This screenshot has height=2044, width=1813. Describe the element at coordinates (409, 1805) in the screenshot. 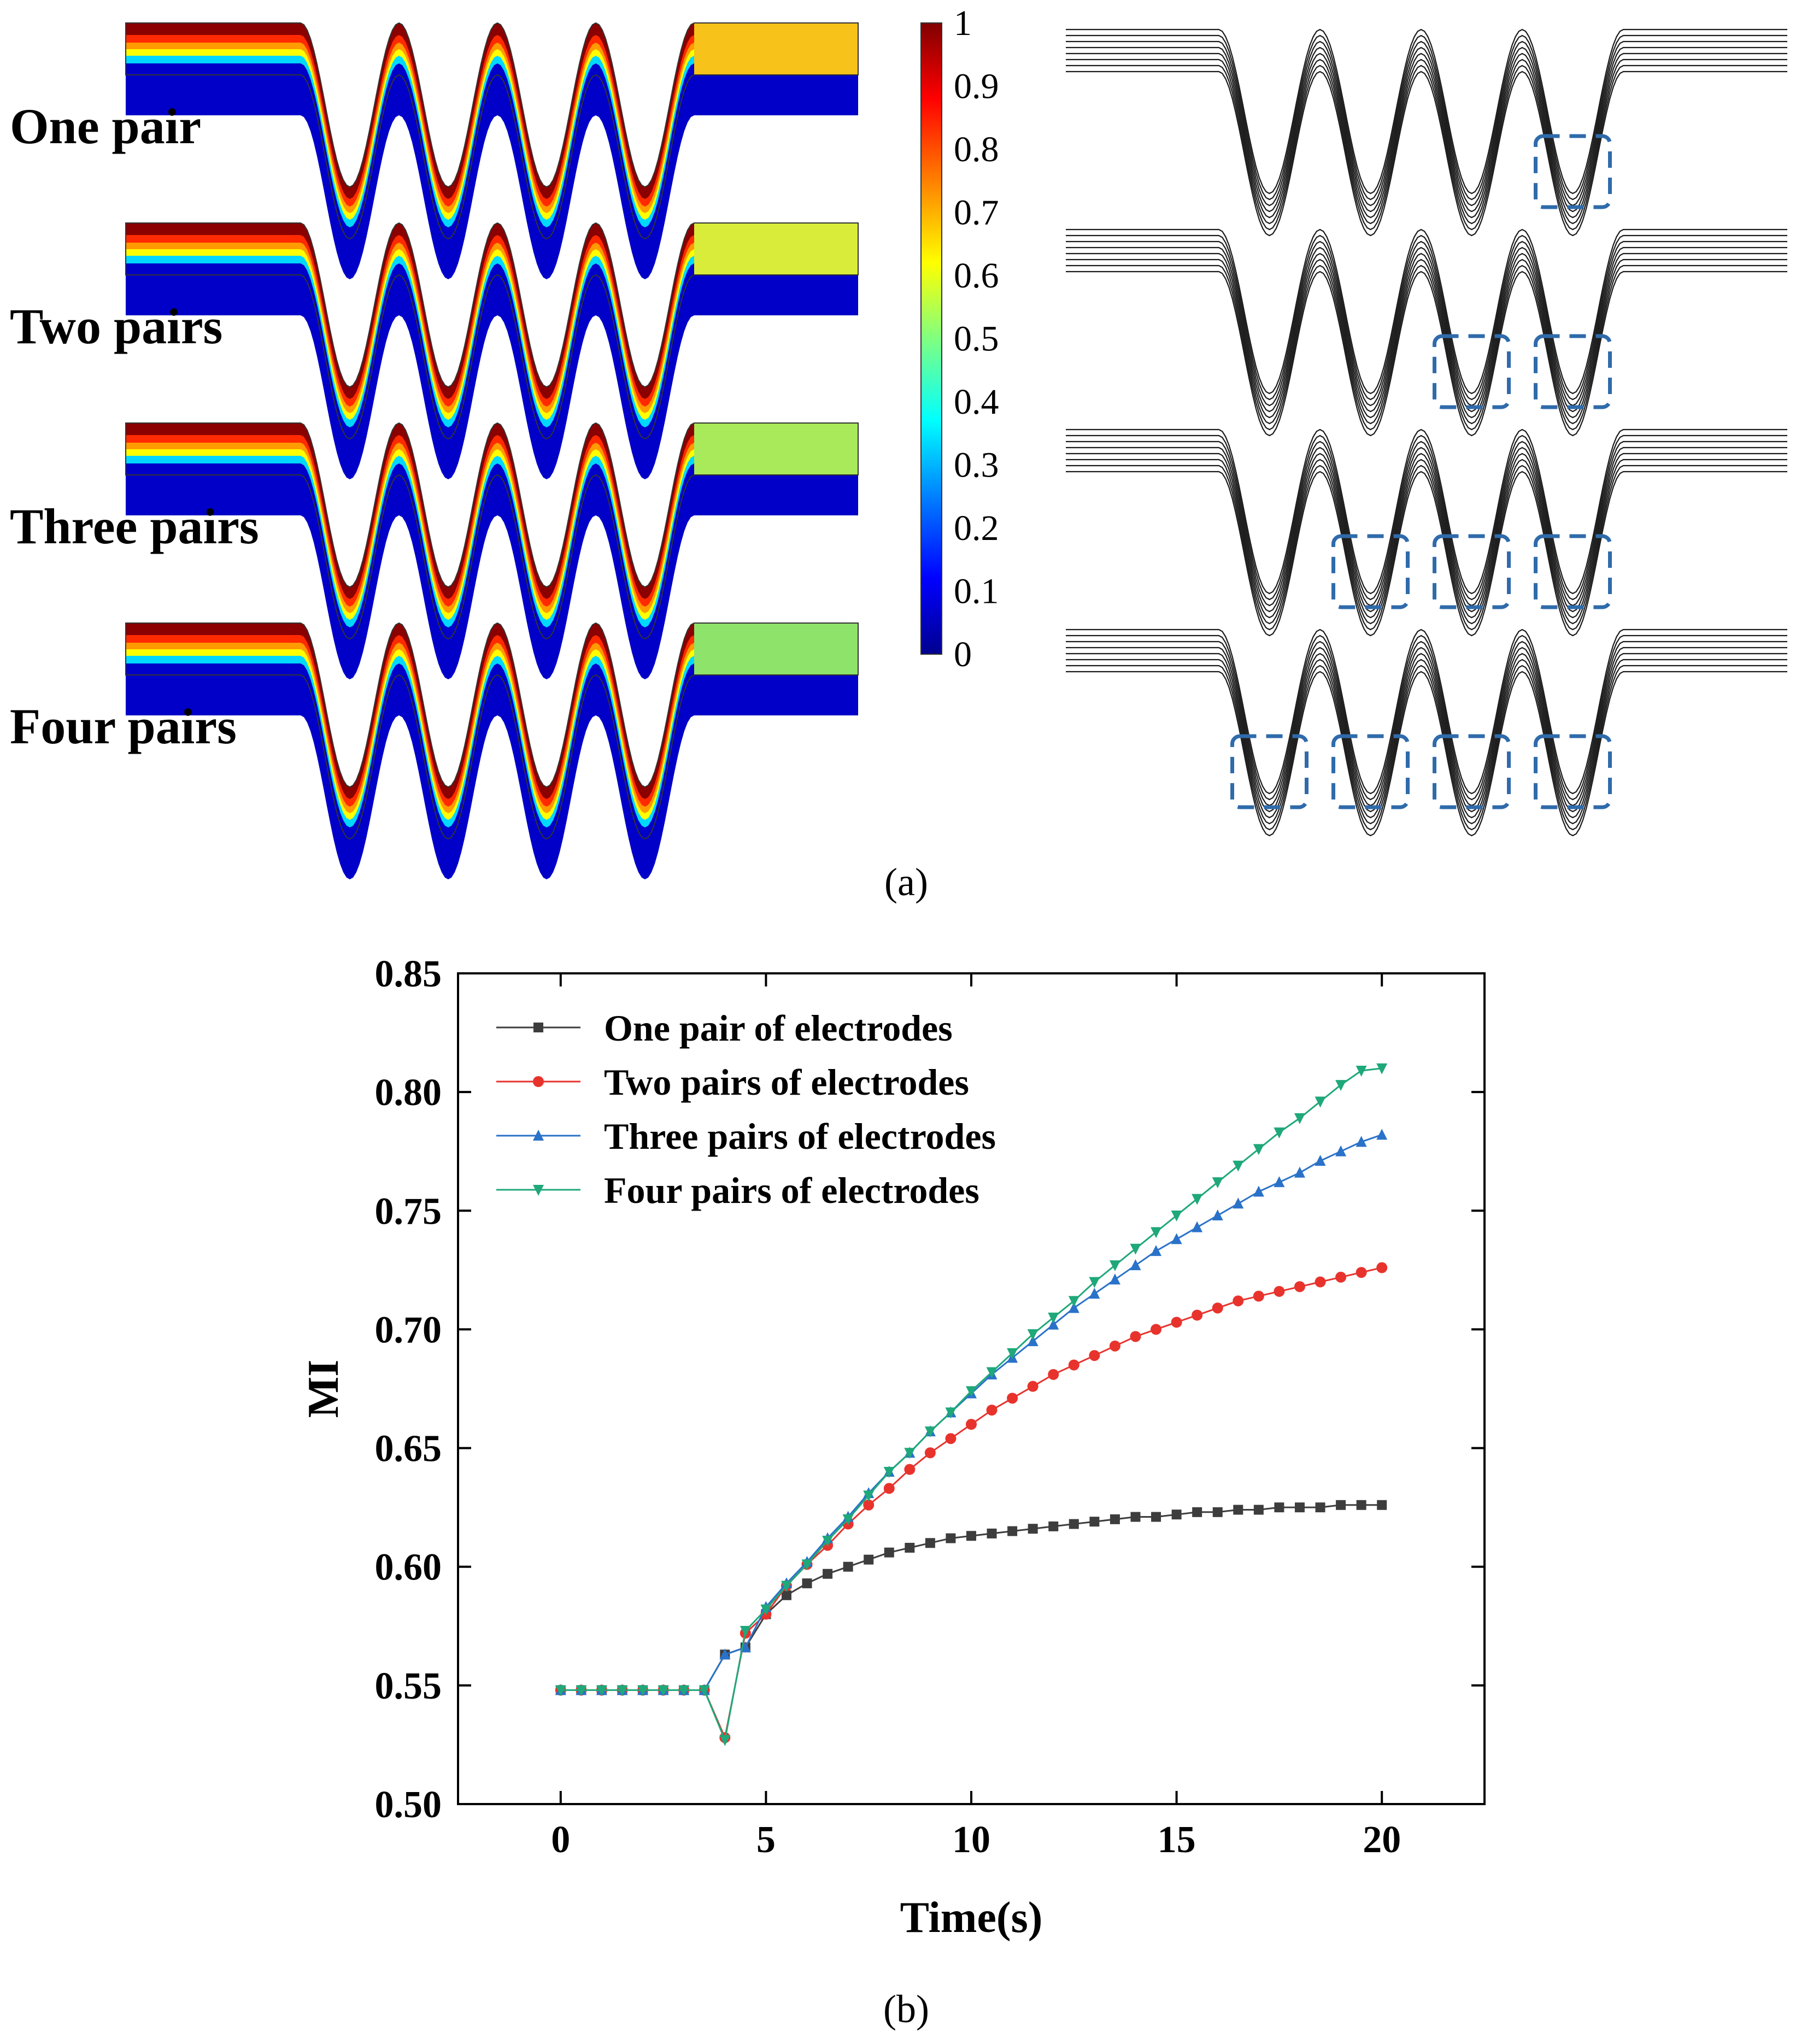

I see `y-tick-label: 0.50` at that location.